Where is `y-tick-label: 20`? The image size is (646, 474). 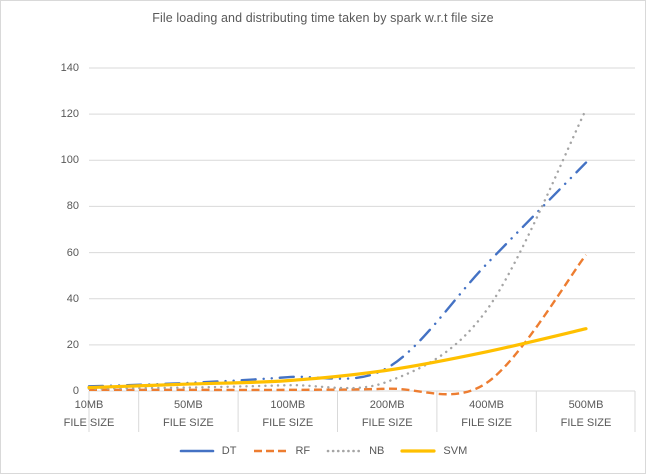 y-tick-label: 20 is located at coordinates (72, 344).